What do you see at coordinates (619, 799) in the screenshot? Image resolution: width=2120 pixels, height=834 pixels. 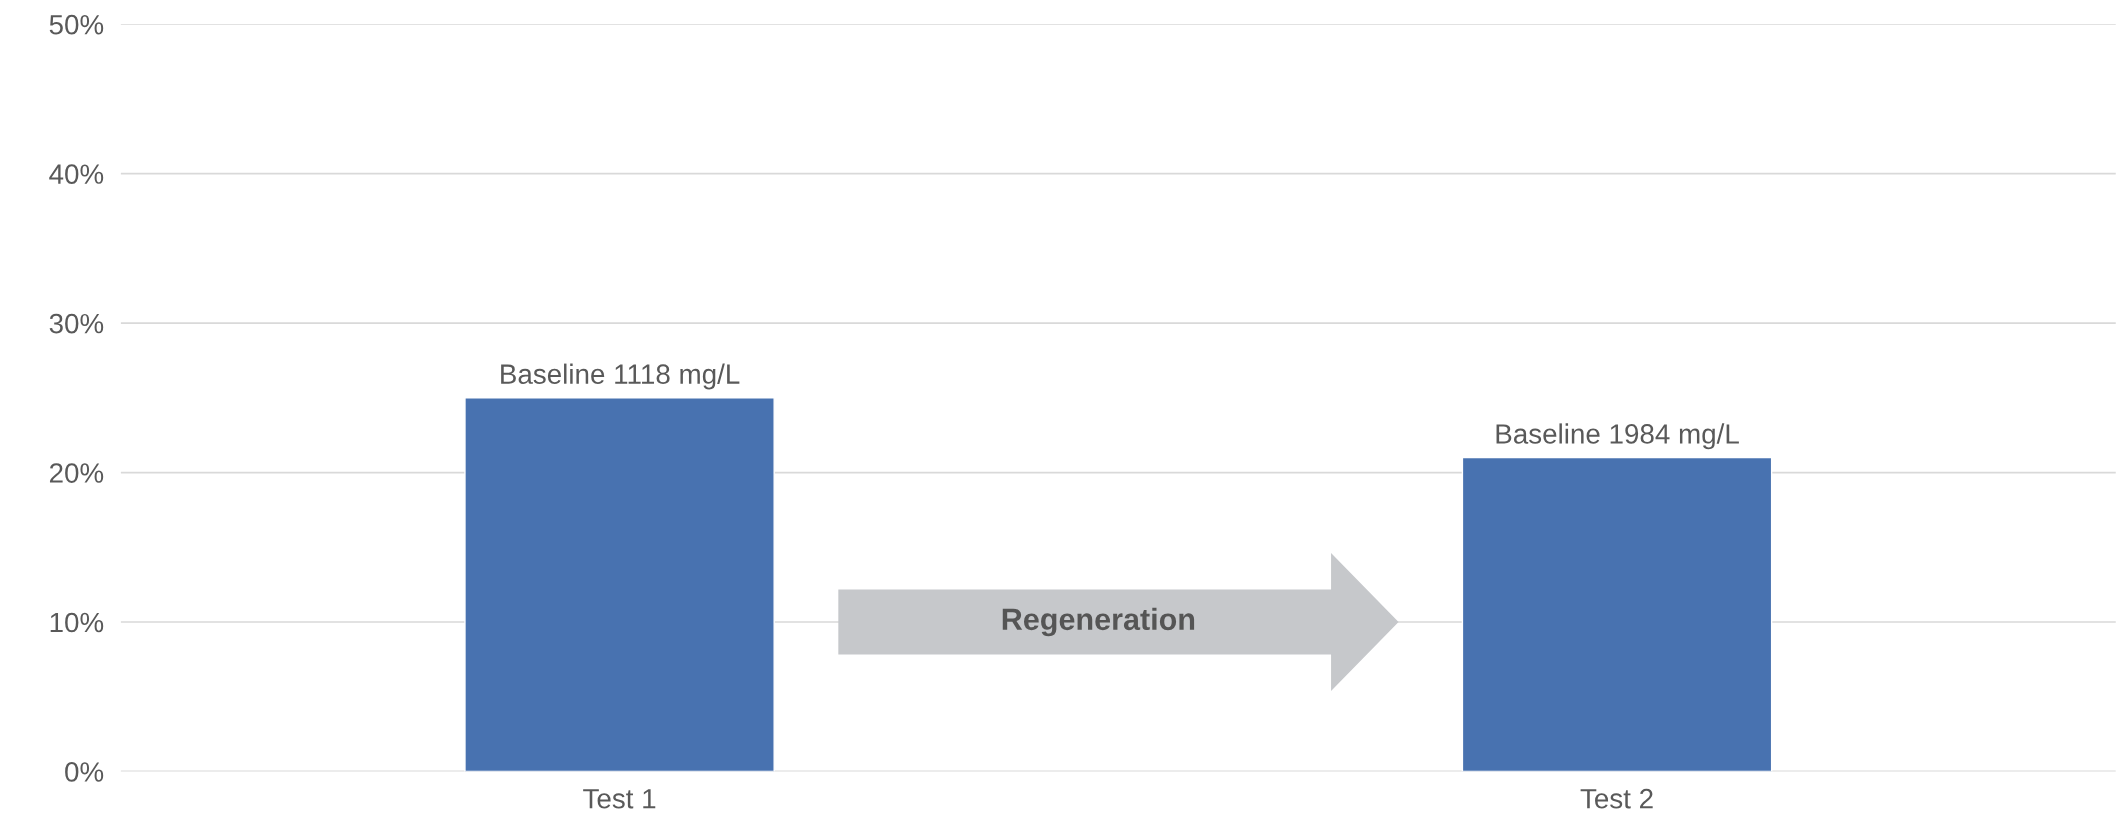 I see `x-tick-label: Test 1` at bounding box center [619, 799].